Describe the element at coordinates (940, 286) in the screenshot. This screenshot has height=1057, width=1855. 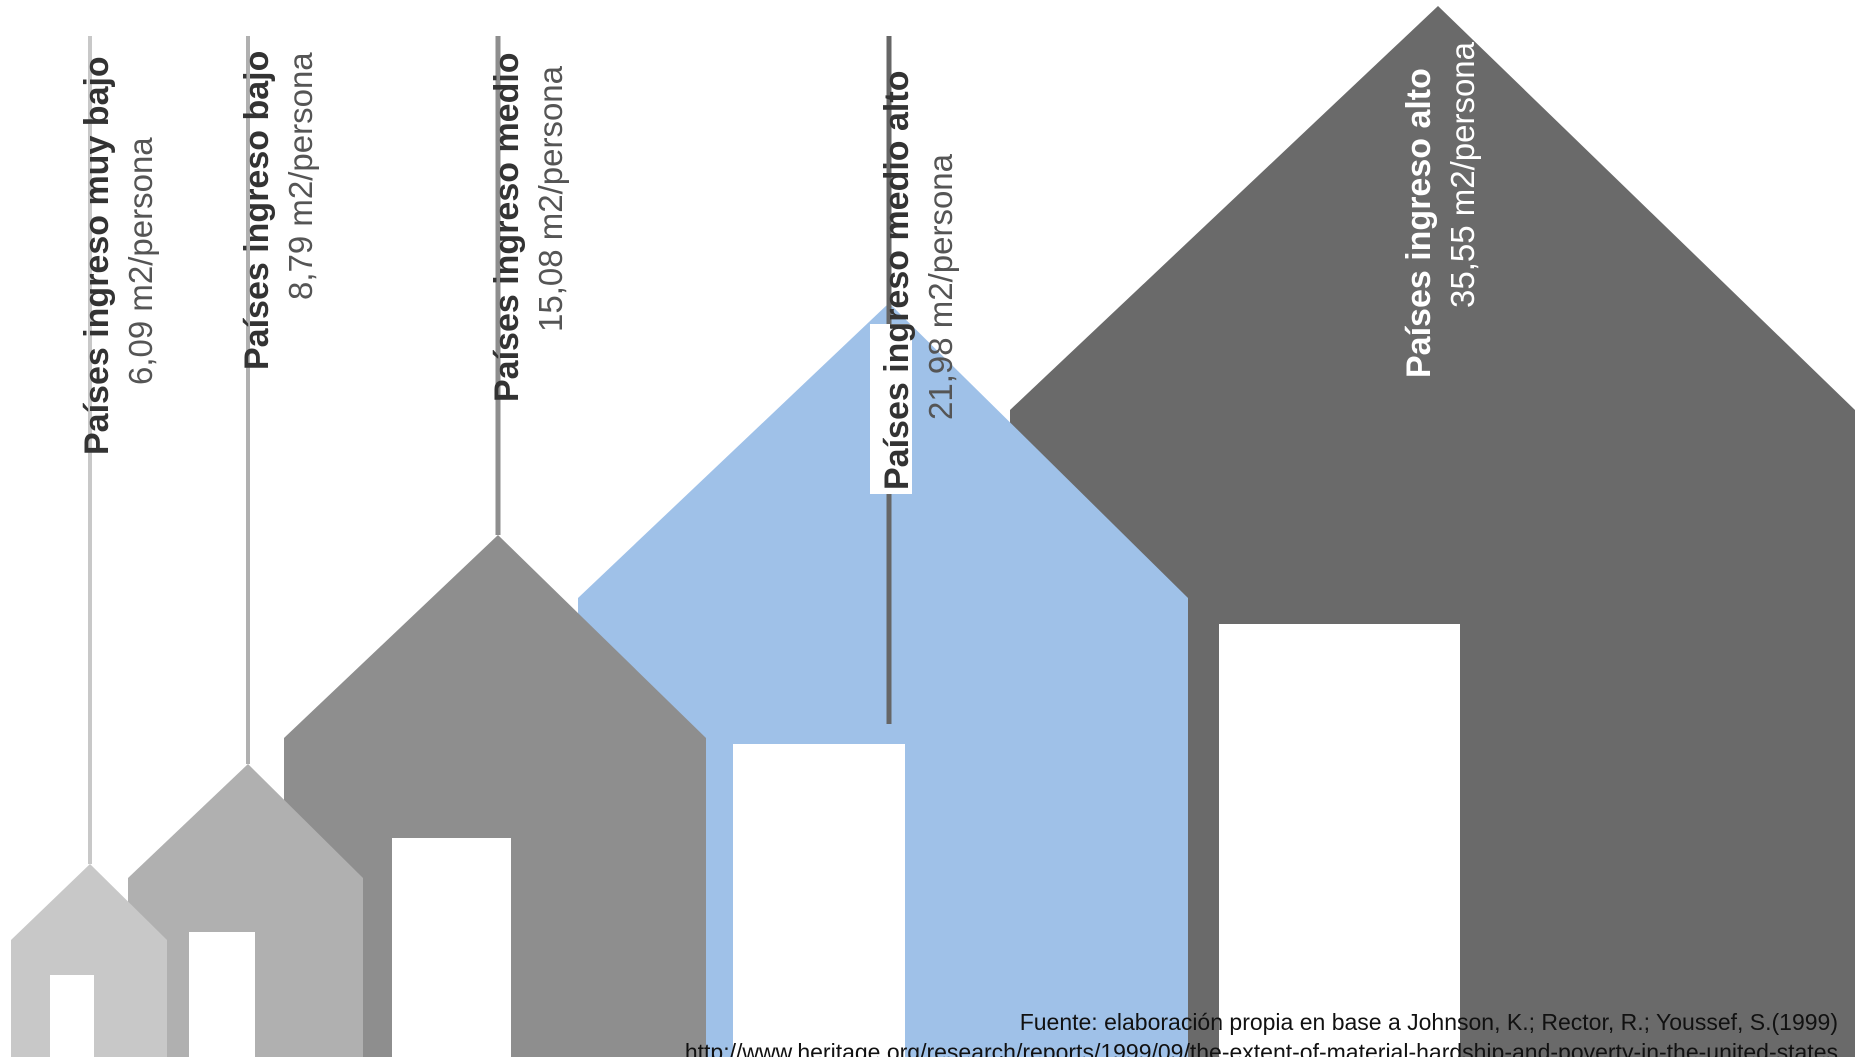
I see `value-label-4: 21,98 m2/persona` at that location.